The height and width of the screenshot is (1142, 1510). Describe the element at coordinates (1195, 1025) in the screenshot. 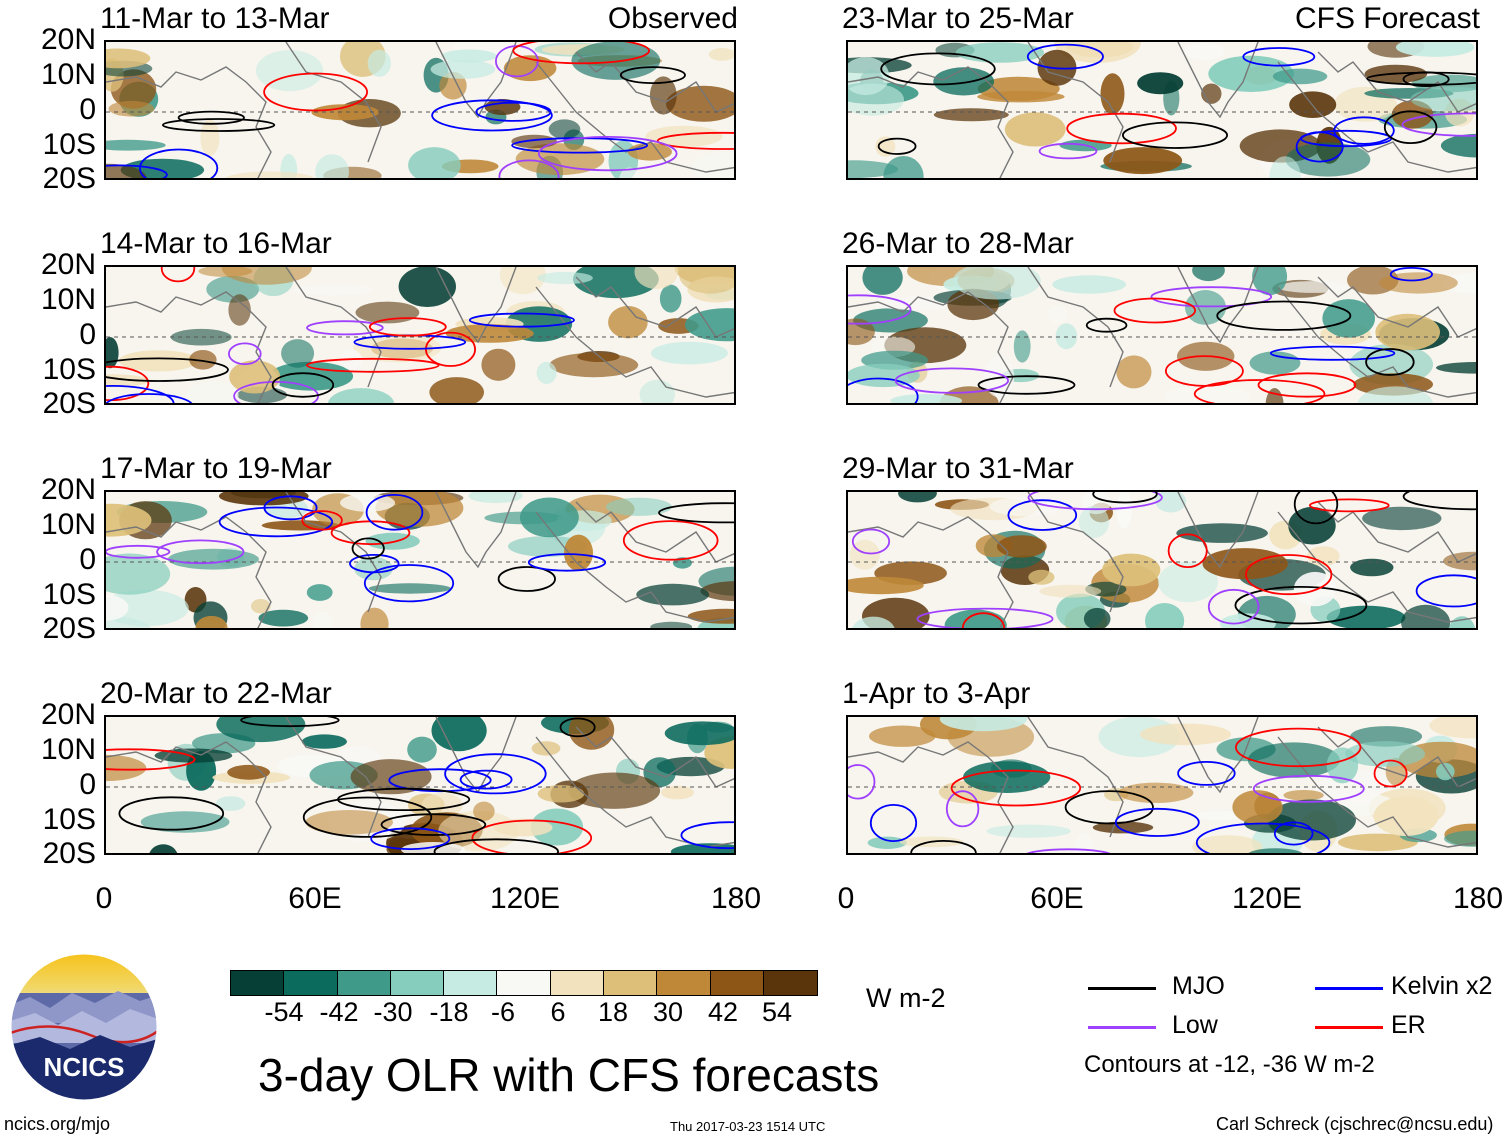

I see `legend-label-low: Low` at that location.